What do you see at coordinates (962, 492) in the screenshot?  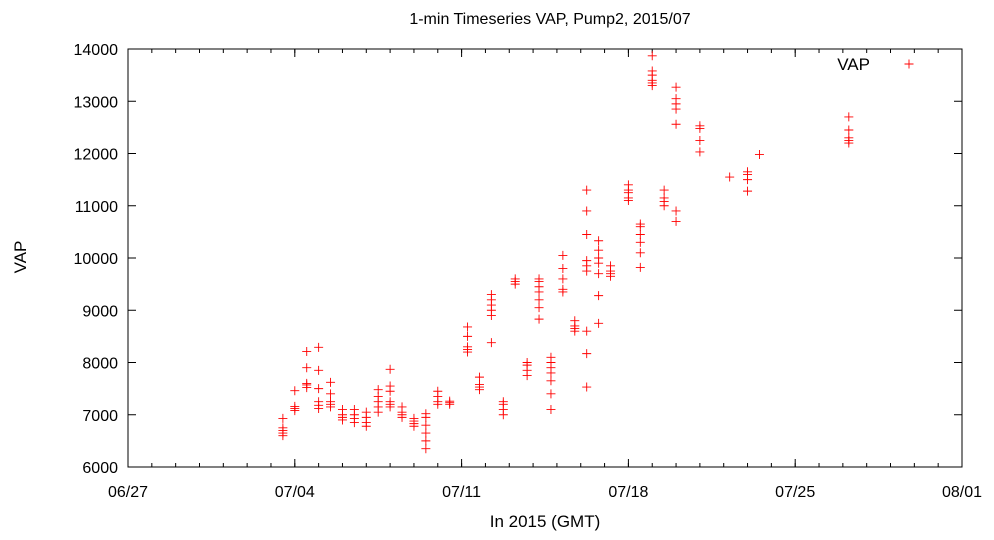 I see `x-tick-label: 08/01` at bounding box center [962, 492].